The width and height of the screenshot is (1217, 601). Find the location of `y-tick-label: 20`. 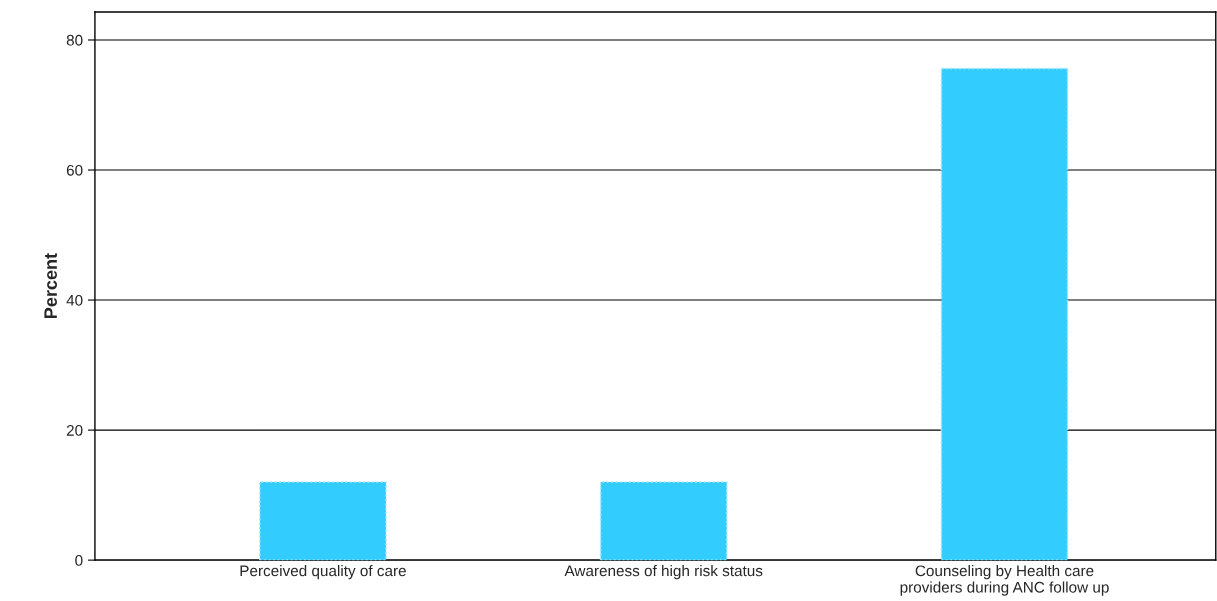

y-tick-label: 20 is located at coordinates (74, 430).